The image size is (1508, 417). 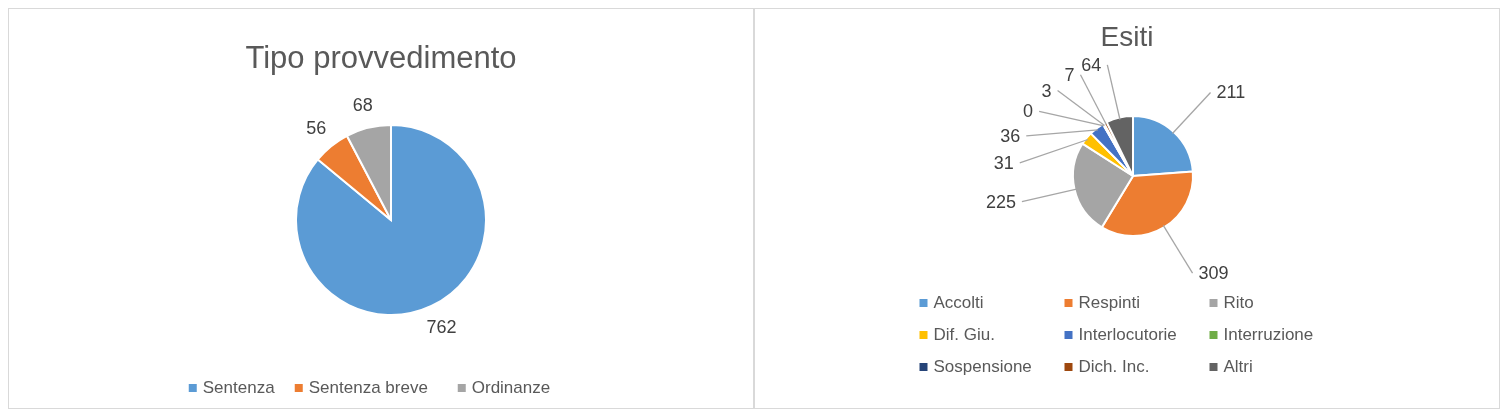 What do you see at coordinates (1046, 90) in the screenshot?
I see `data-label: 3` at bounding box center [1046, 90].